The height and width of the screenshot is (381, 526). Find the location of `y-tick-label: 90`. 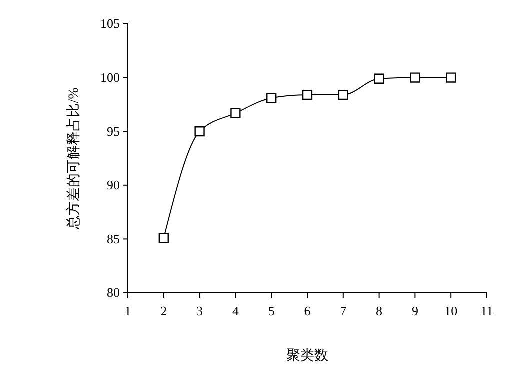

y-tick-label: 90 is located at coordinates (113, 185).